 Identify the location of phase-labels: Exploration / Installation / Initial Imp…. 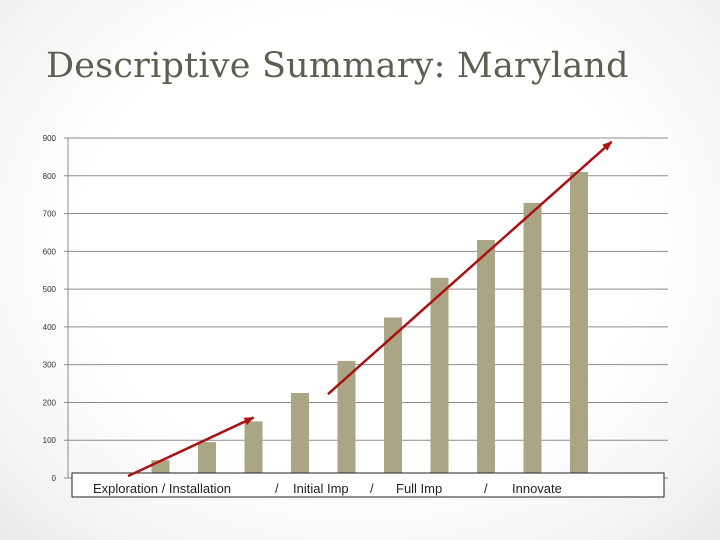
(327, 488).